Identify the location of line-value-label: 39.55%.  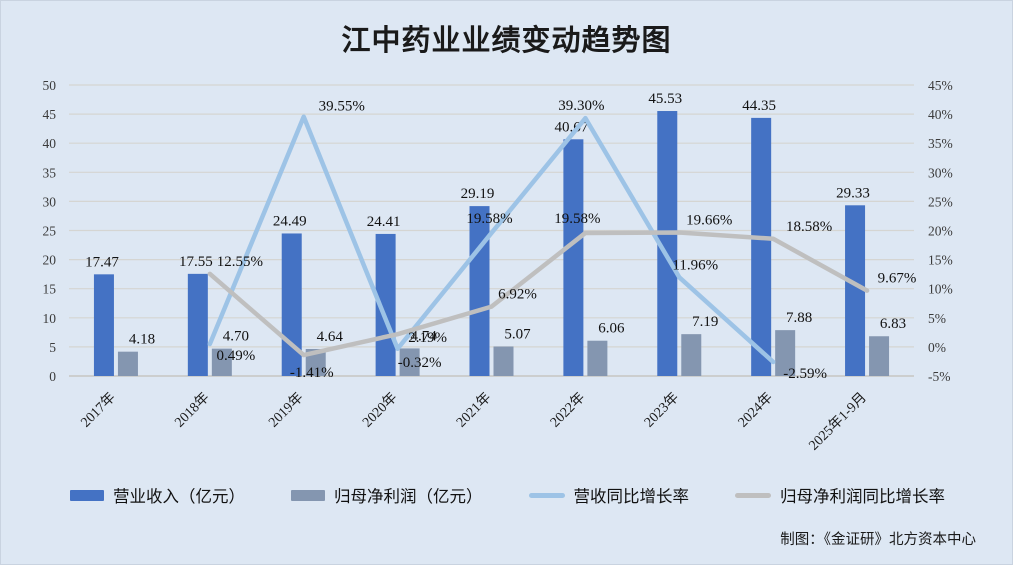
(342, 107).